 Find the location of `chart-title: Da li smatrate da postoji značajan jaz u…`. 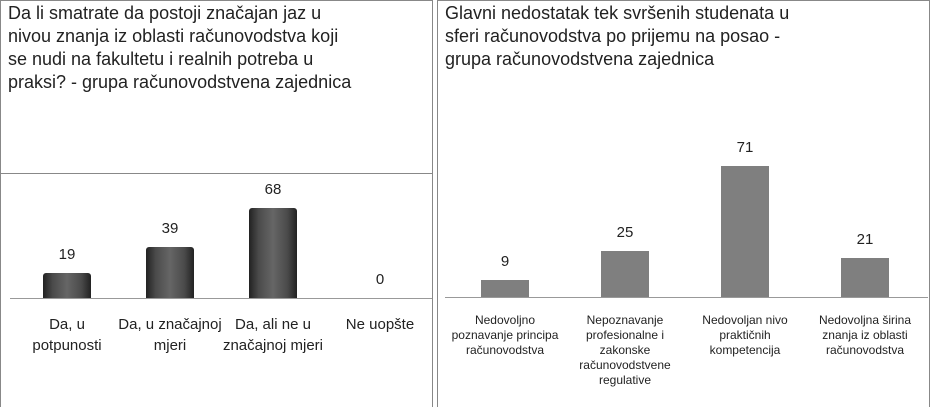

chart-title: Da li smatrate da postoji značajan jaz u… is located at coordinates (180, 47).